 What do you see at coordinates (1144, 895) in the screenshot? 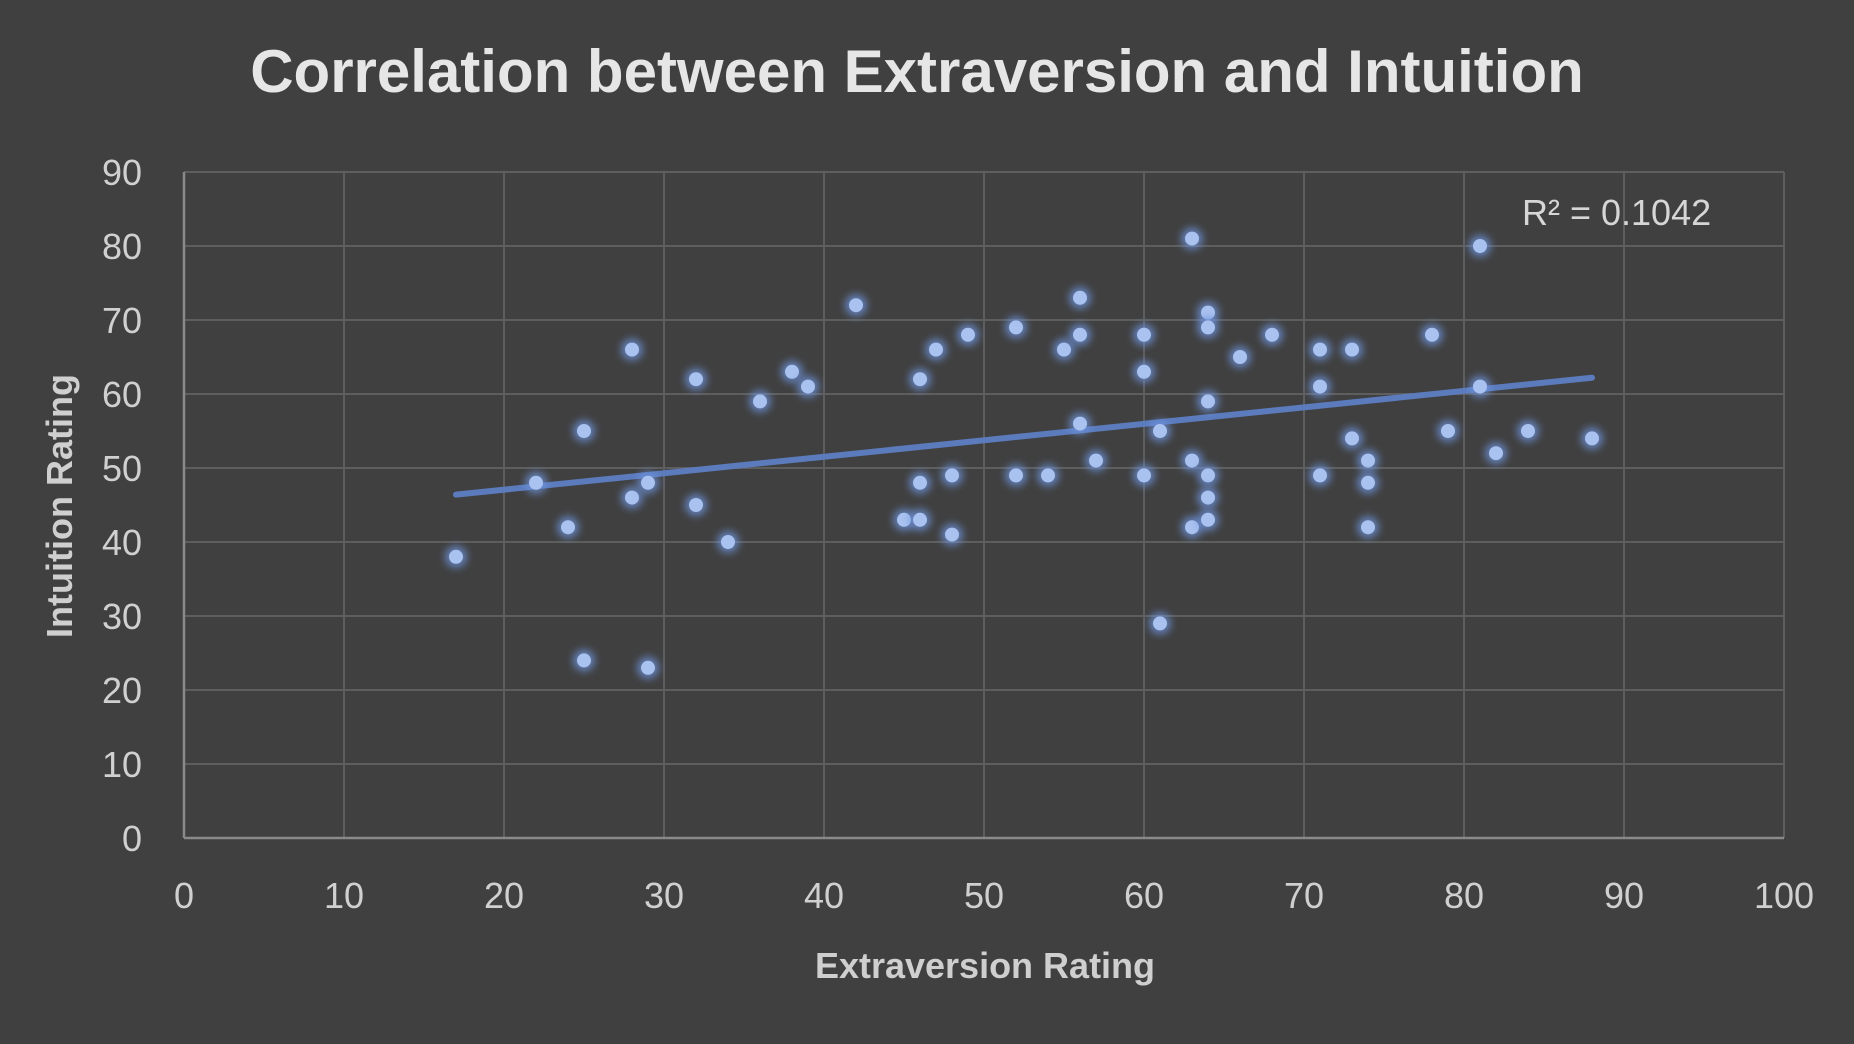
I see `x-tick-label: 60` at bounding box center [1144, 895].